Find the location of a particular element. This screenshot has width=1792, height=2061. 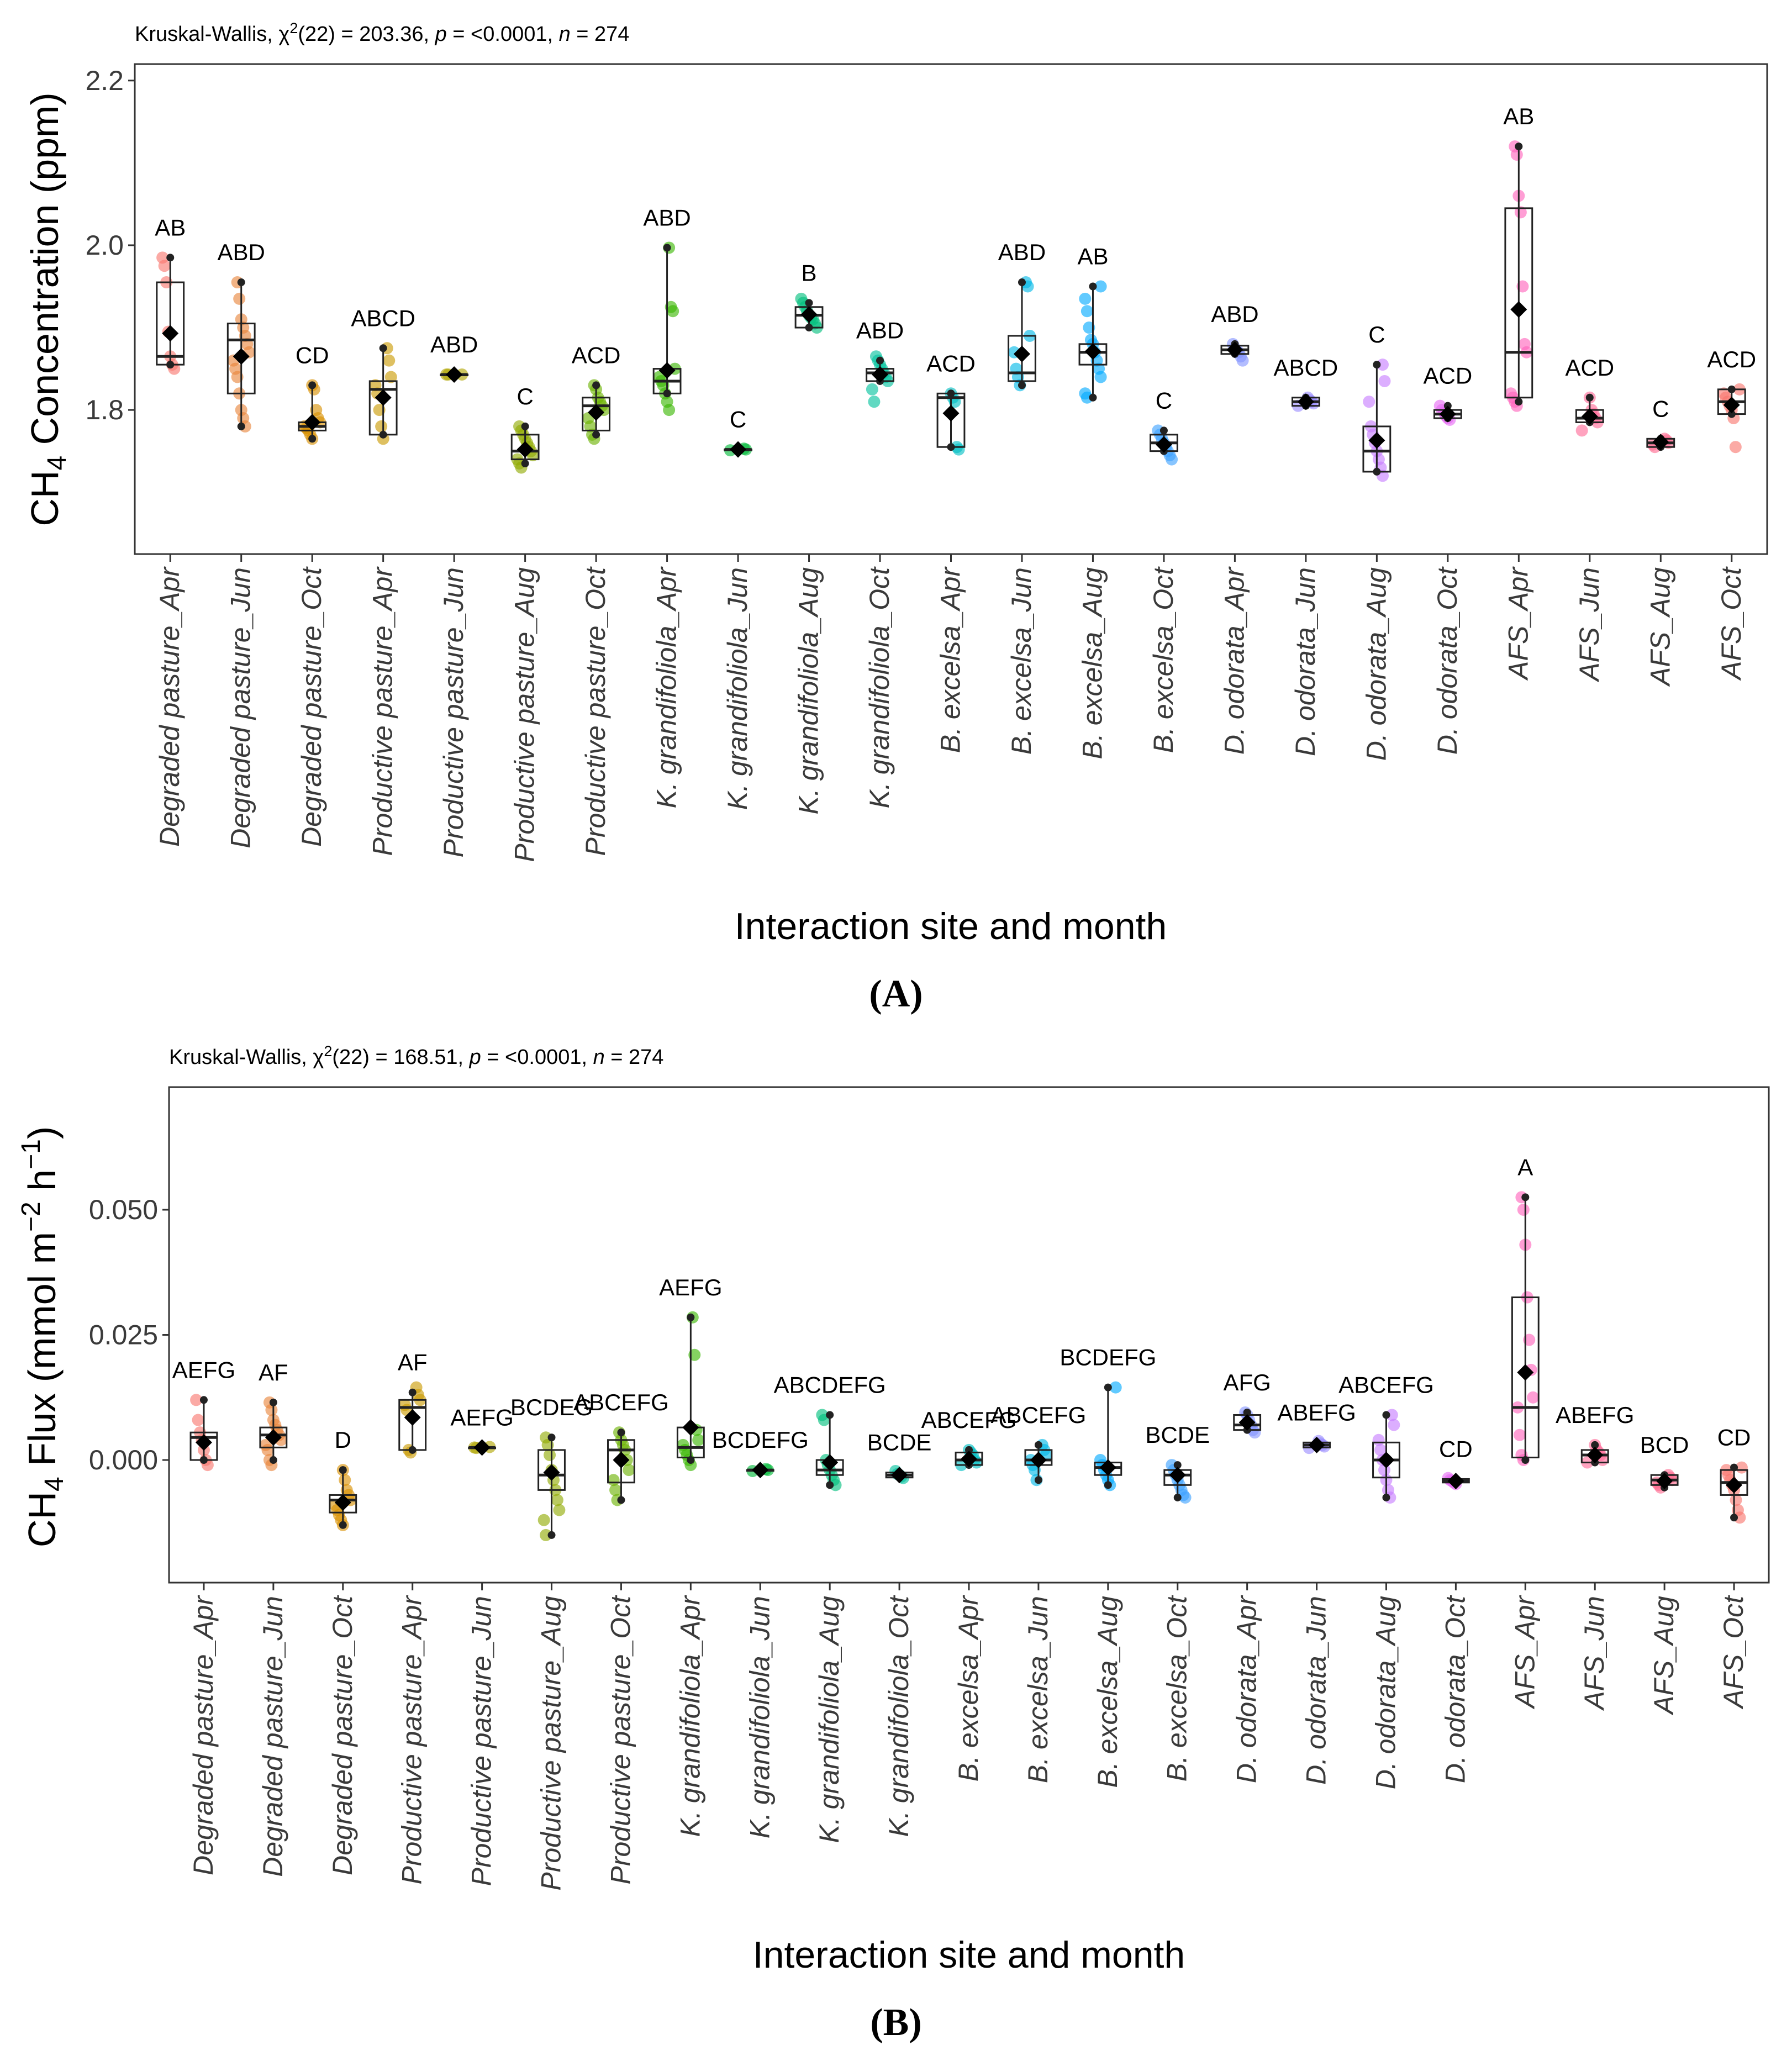

significance-letters: BCD is located at coordinates (1664, 1445).